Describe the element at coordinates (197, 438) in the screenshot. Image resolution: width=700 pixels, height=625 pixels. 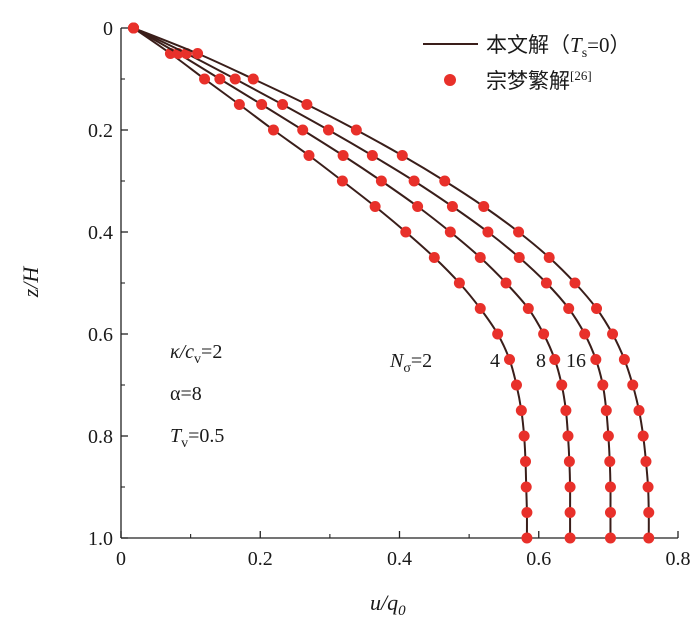
I see `annotation-tv: Tv=0.5` at that location.